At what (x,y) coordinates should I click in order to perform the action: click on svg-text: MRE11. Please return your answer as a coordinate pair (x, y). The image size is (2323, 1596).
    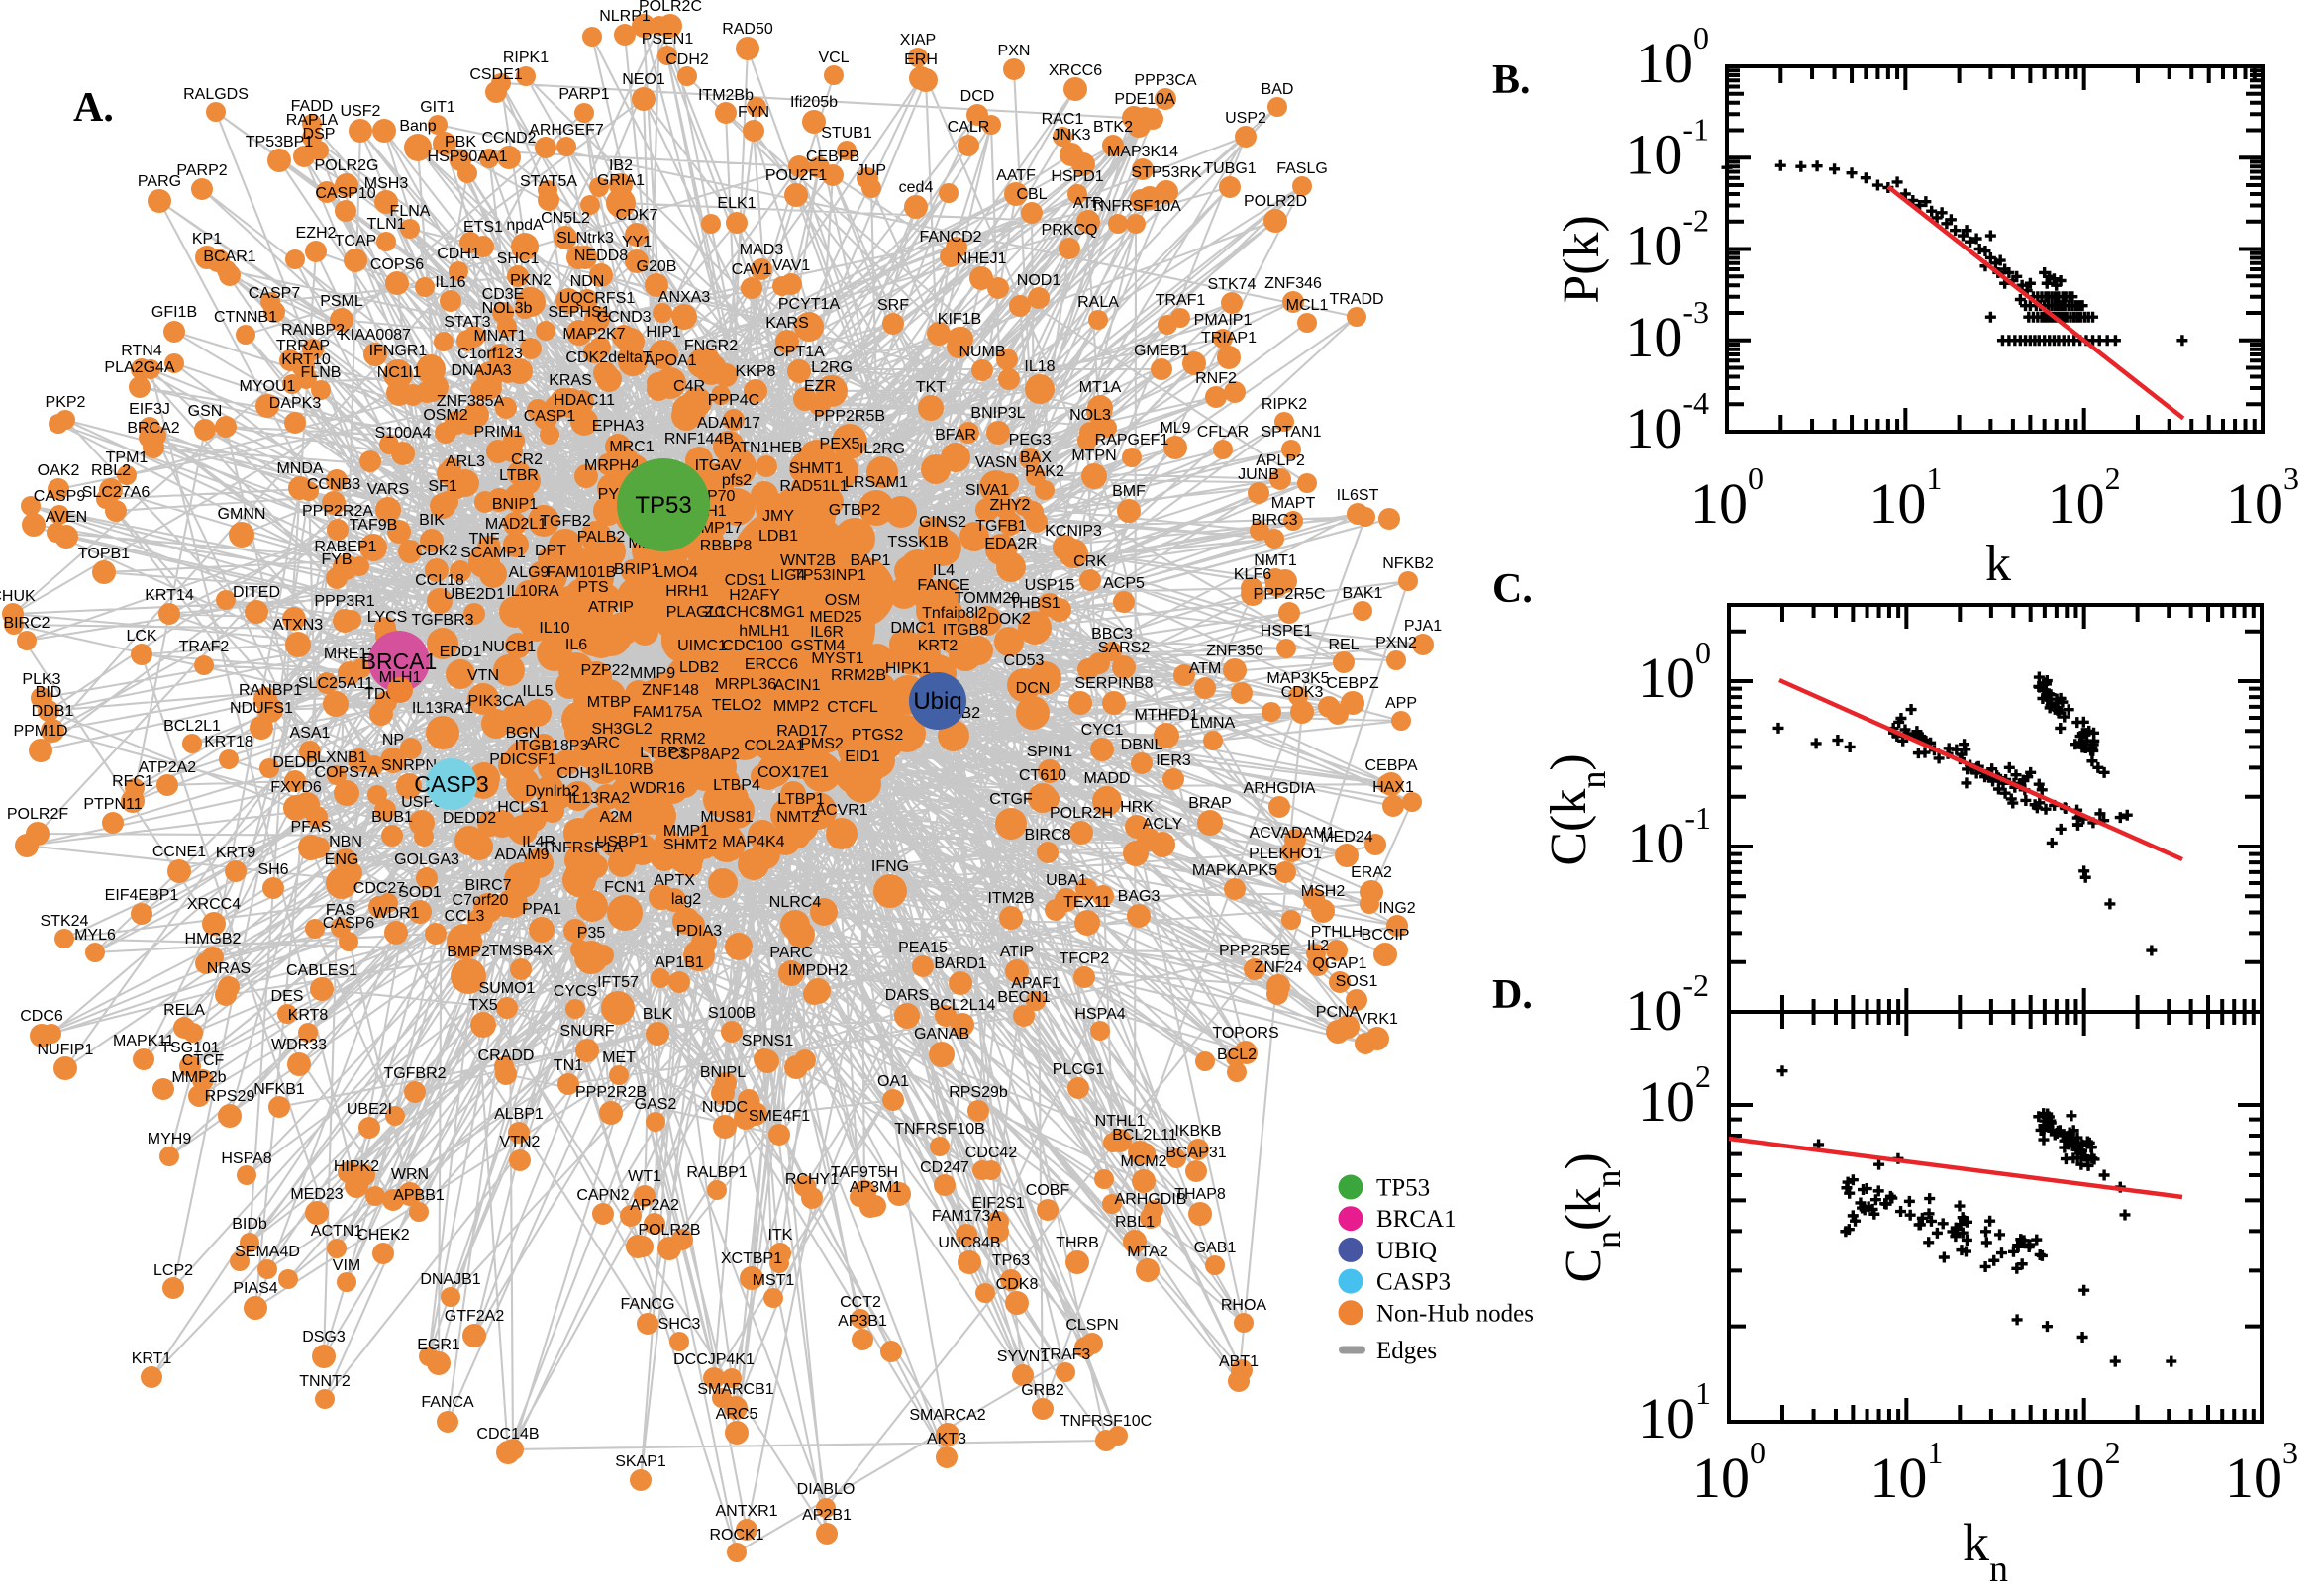
    Looking at the image, I should click on (349, 654).